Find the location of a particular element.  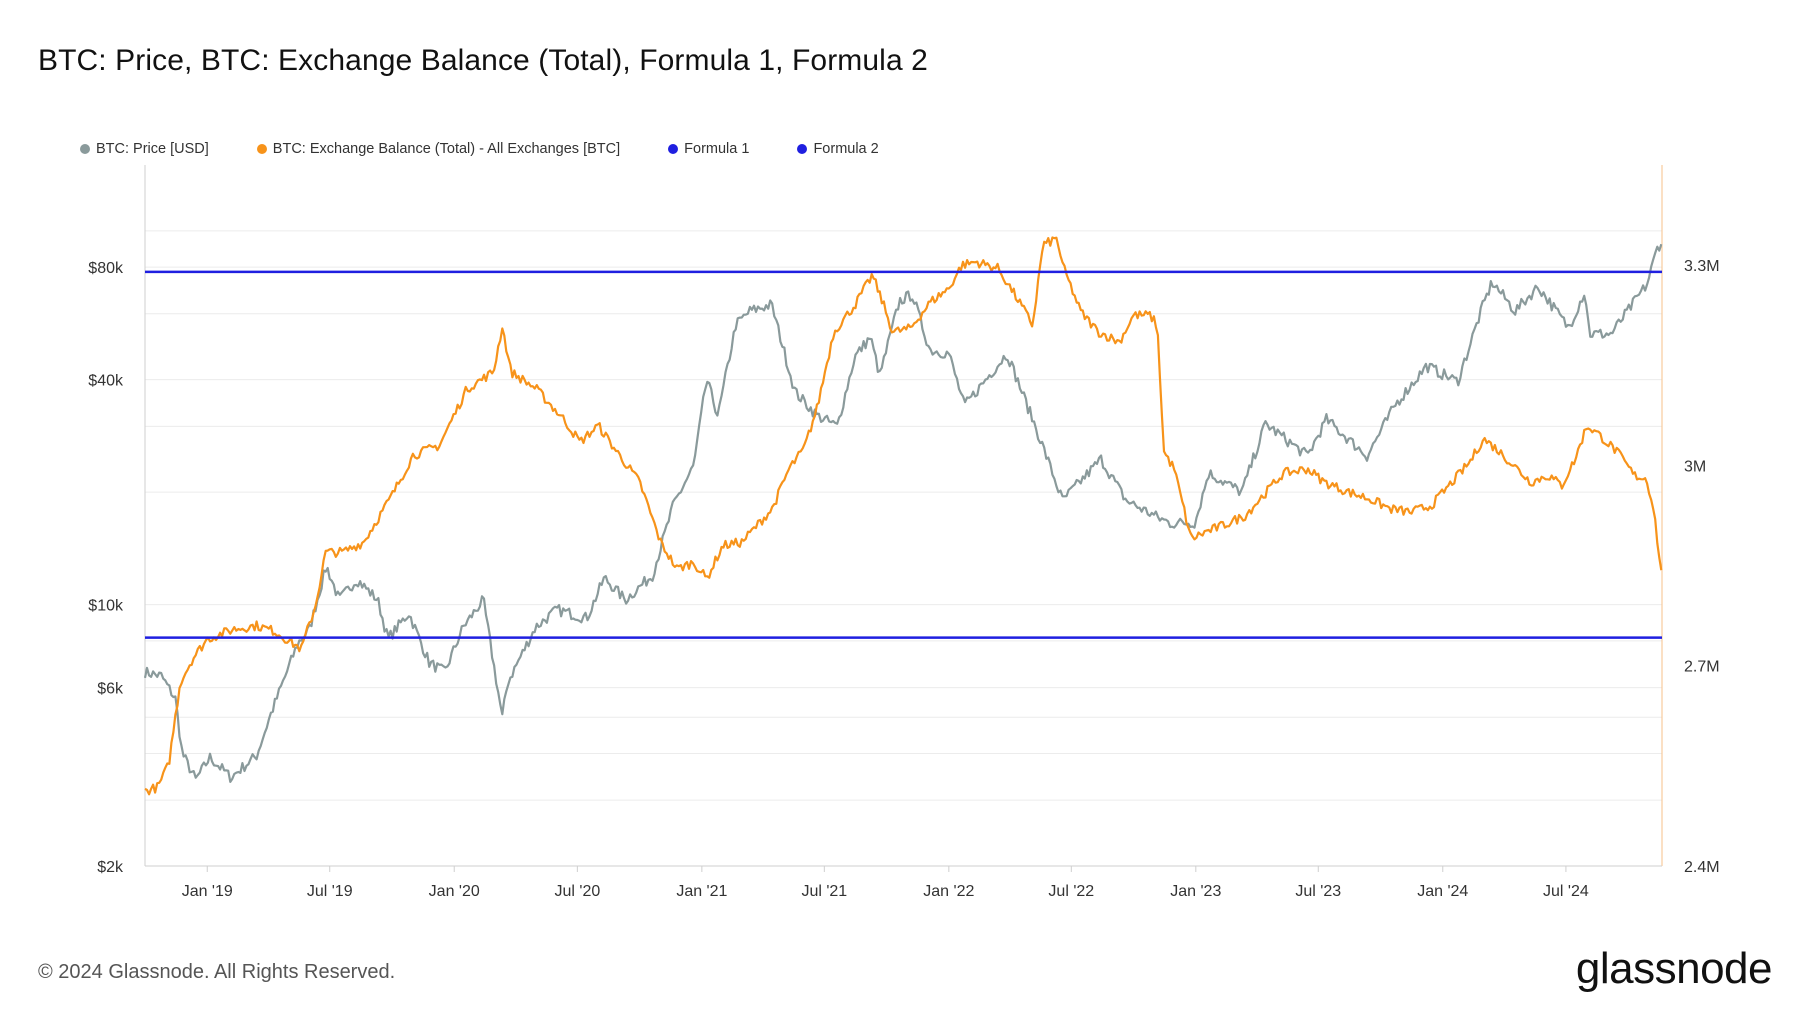

x-tick-label: Jul '22 is located at coordinates (1071, 891).